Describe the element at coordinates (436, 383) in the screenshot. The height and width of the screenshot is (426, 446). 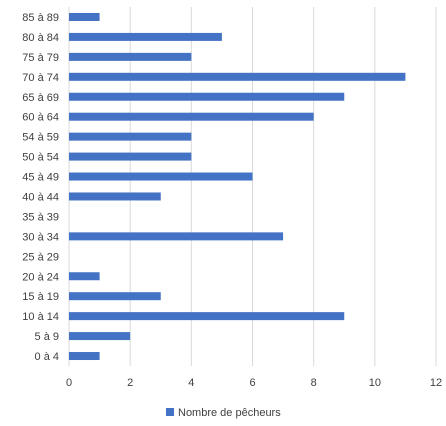
I see `x-tick-label: 12` at that location.